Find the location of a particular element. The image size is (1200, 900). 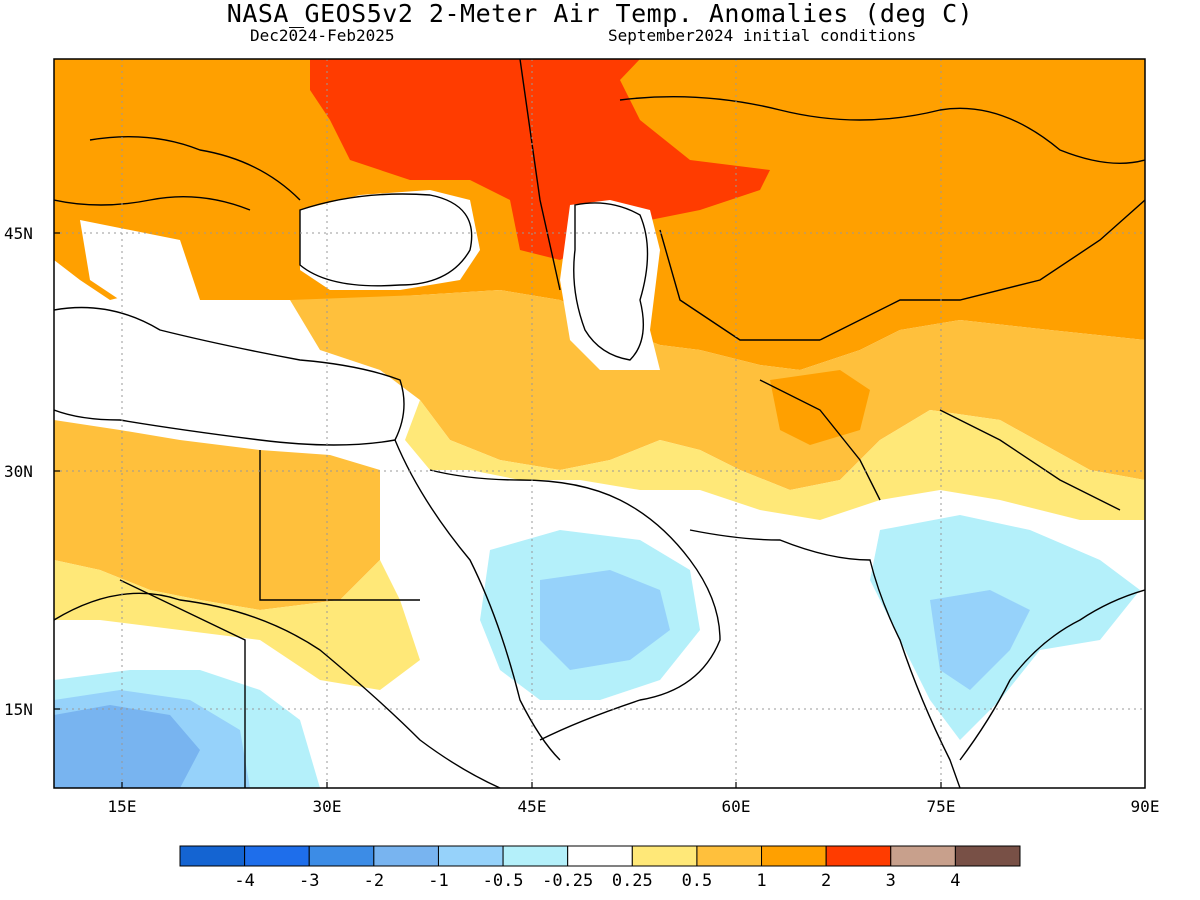

colorbar-label: -0.25 is located at coordinates (567, 881).